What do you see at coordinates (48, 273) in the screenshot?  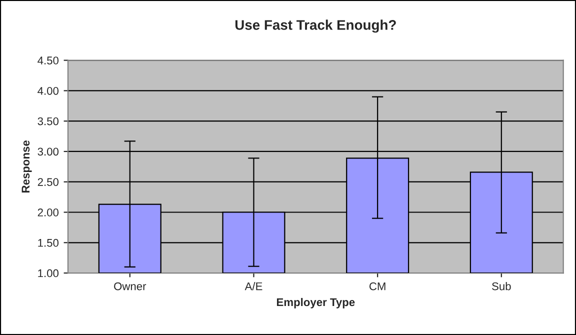 I see `y-tick-label: 1.00` at bounding box center [48, 273].